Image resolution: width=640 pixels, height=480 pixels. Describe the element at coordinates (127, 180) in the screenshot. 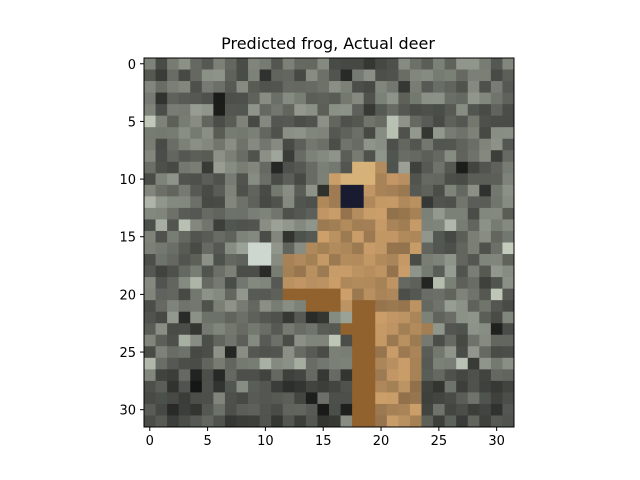

I see `y-tick-label: 10` at that location.